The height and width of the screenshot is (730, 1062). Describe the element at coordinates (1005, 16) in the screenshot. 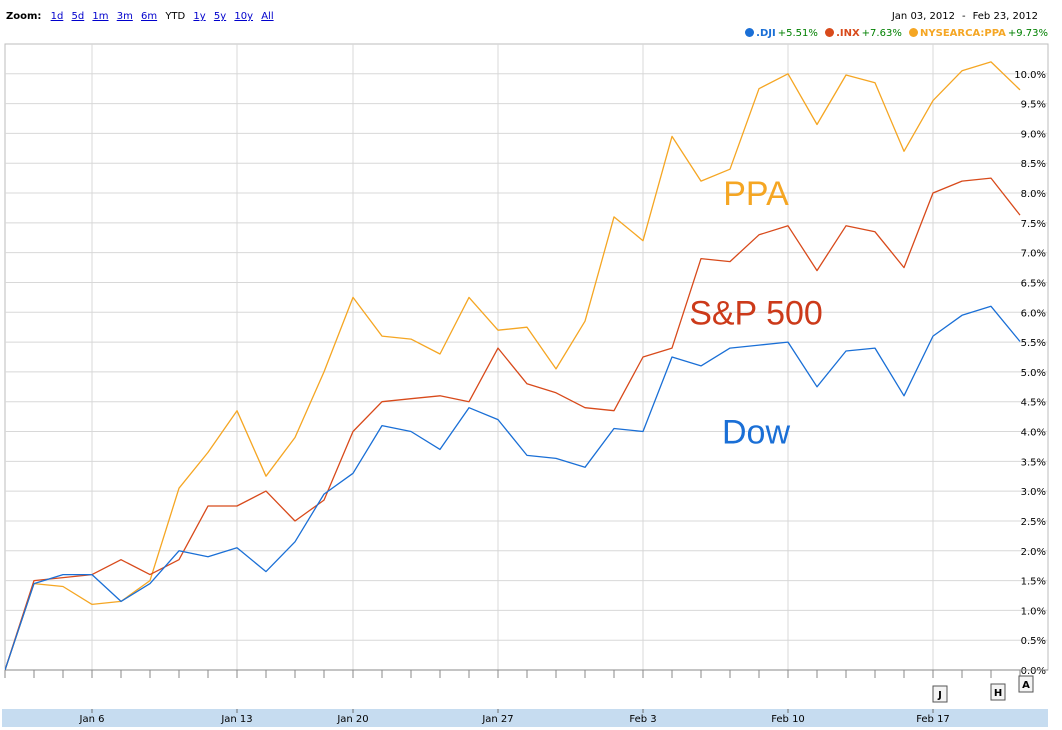

I see `date-range-end: Feb 23, 2012` at that location.